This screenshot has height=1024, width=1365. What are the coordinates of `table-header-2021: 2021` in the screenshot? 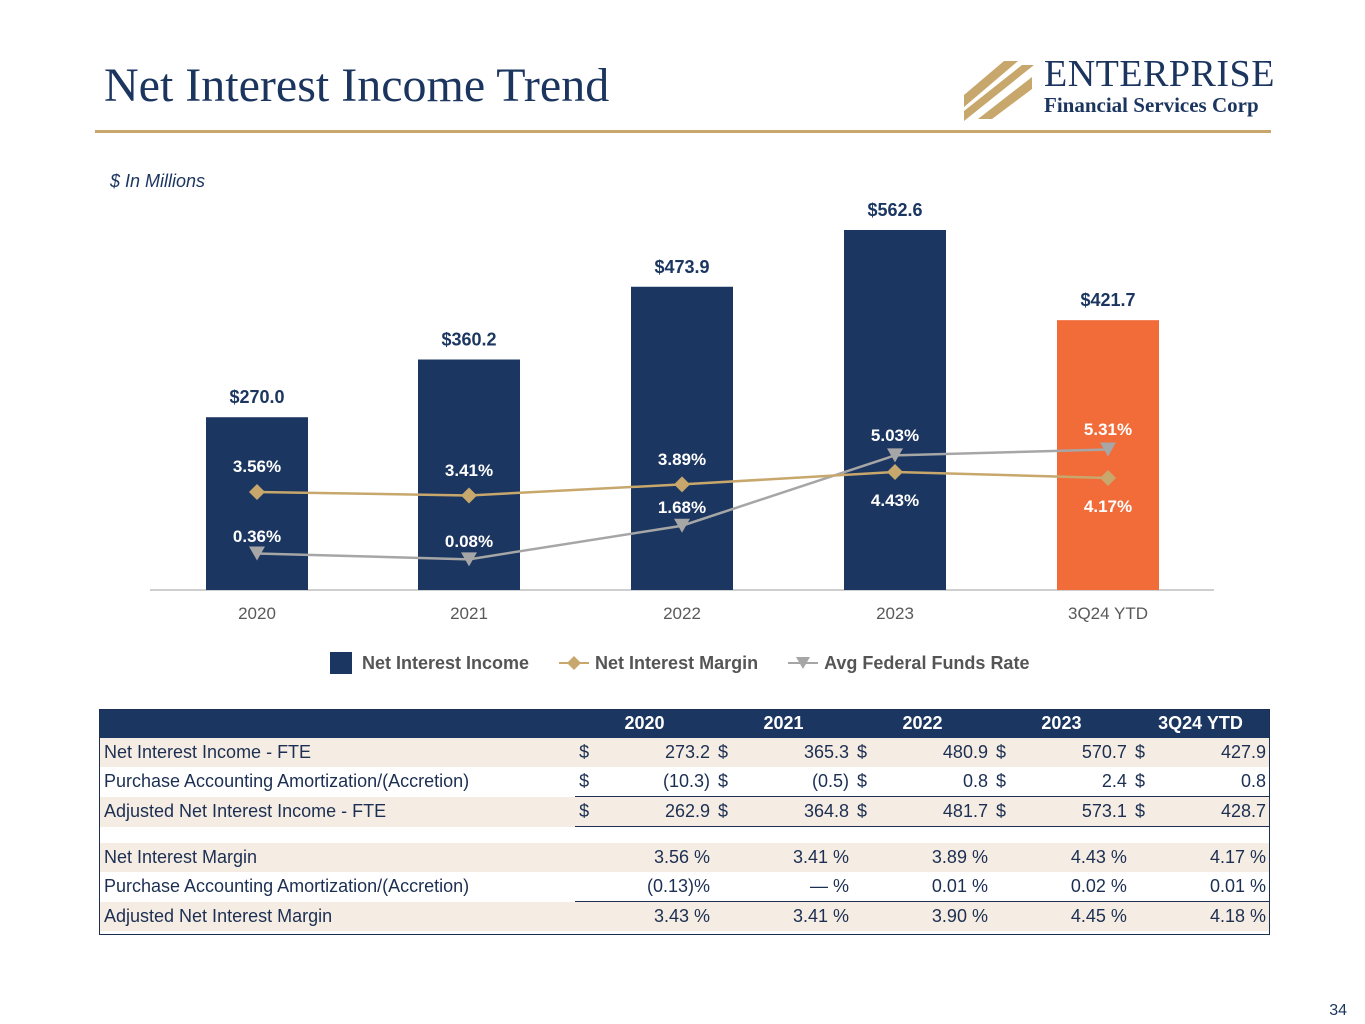 It's located at (783, 723).